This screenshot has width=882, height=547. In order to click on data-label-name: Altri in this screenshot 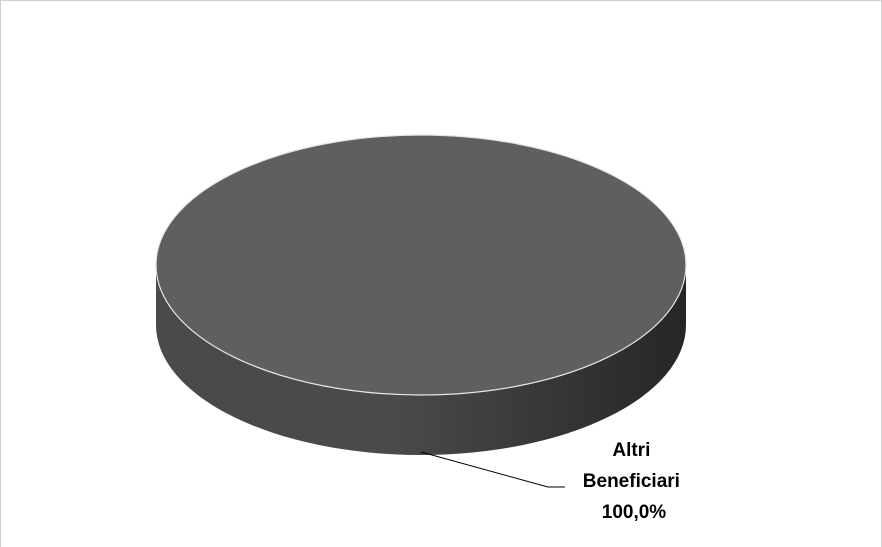, I will do `click(631, 450)`.